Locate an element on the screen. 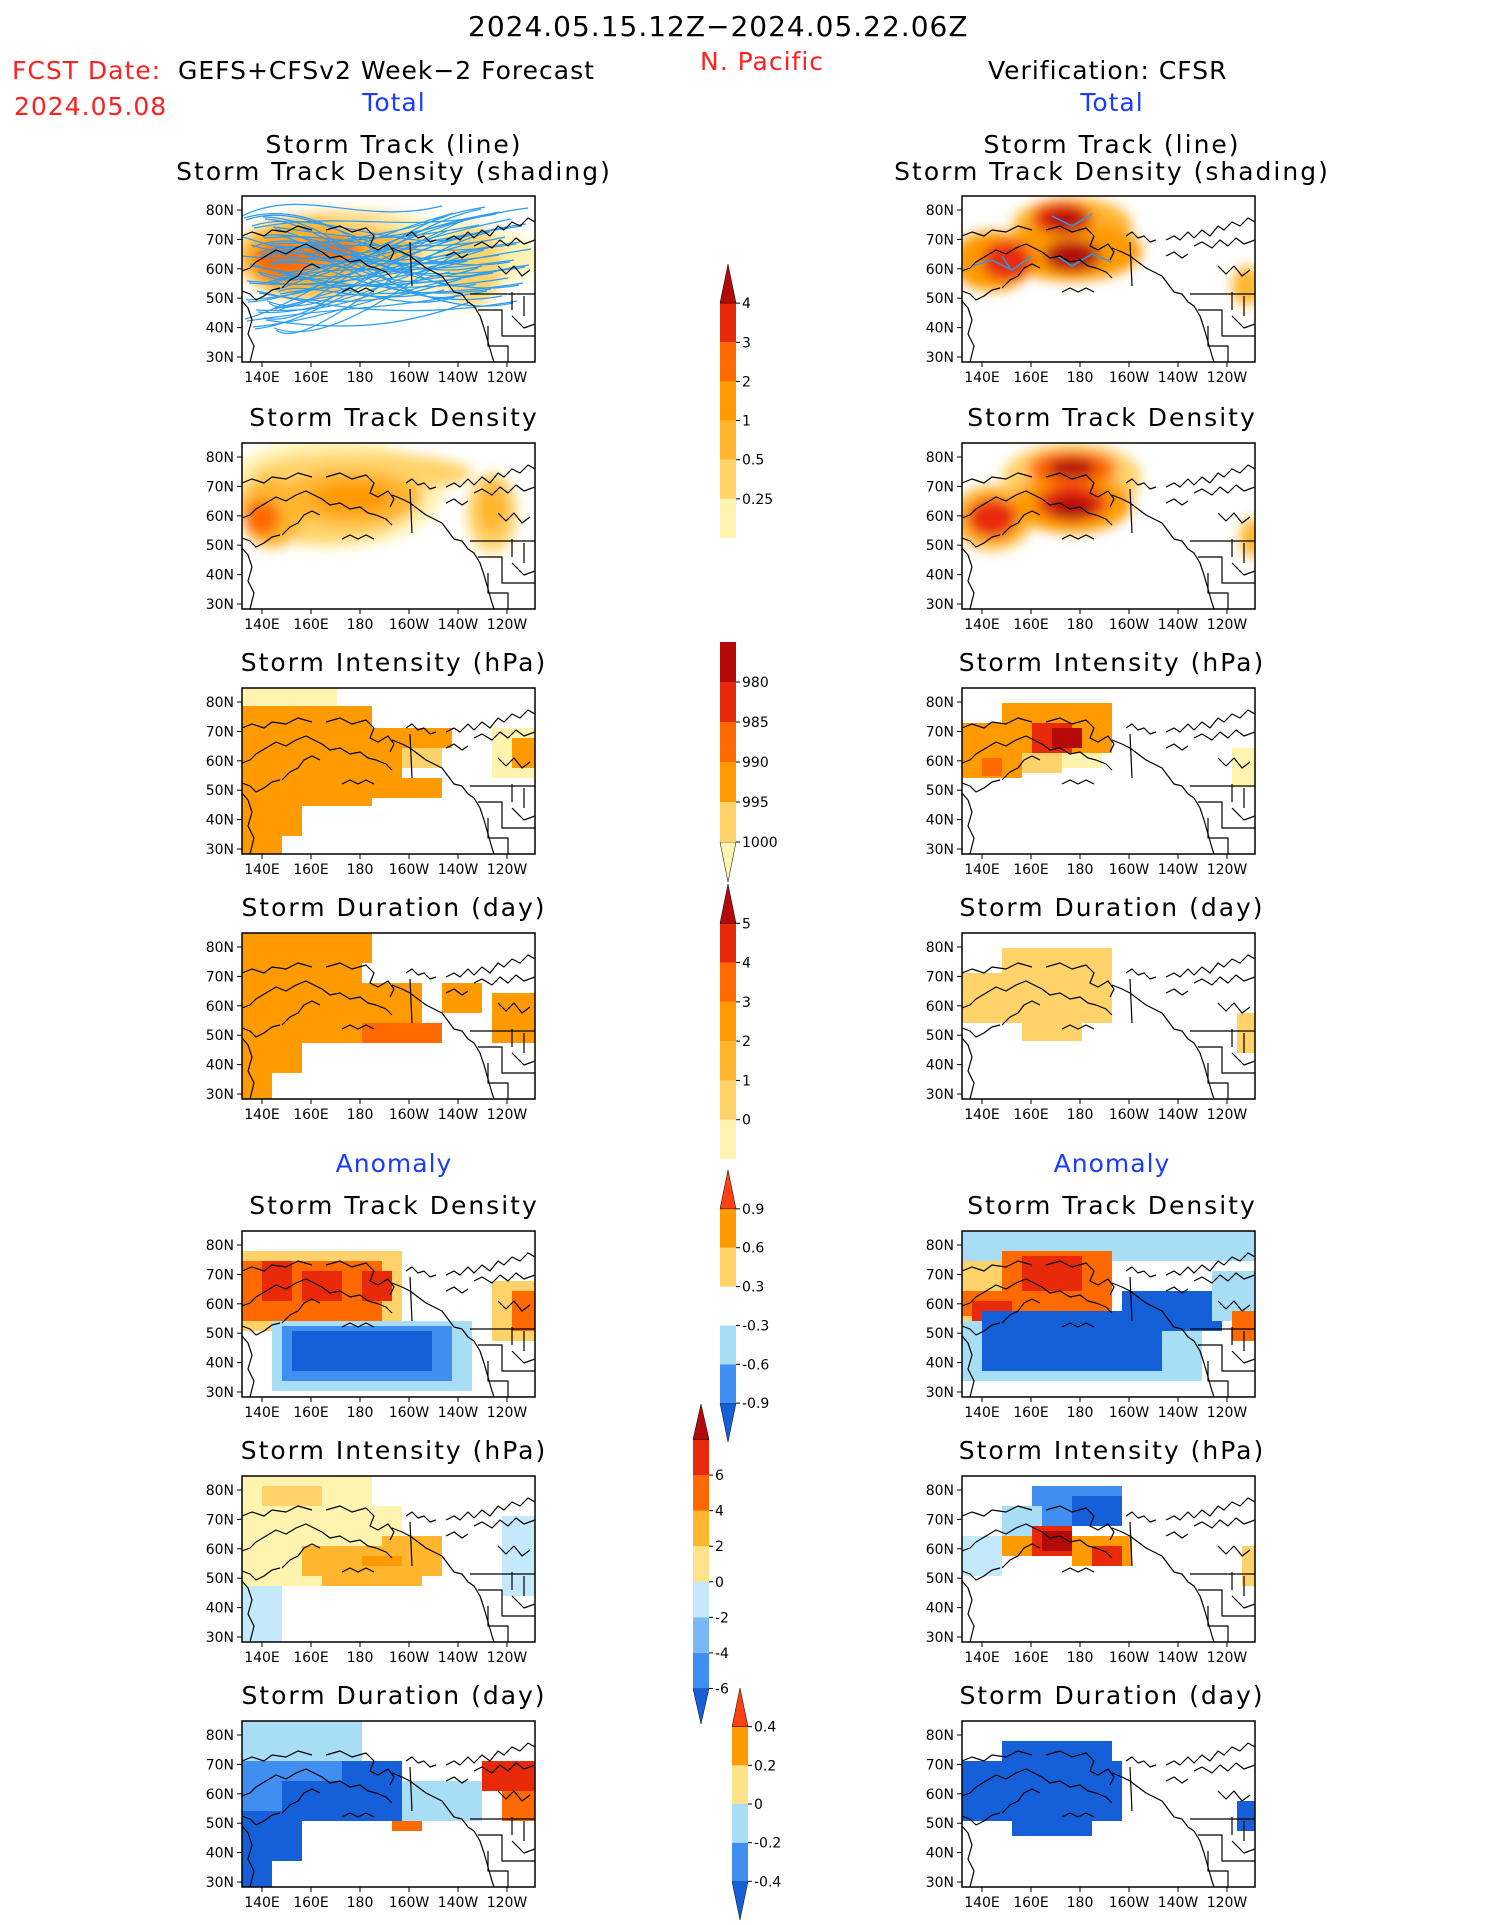 The width and height of the screenshot is (1487, 1925). colorbar-level-label: 0.5 is located at coordinates (753, 461).